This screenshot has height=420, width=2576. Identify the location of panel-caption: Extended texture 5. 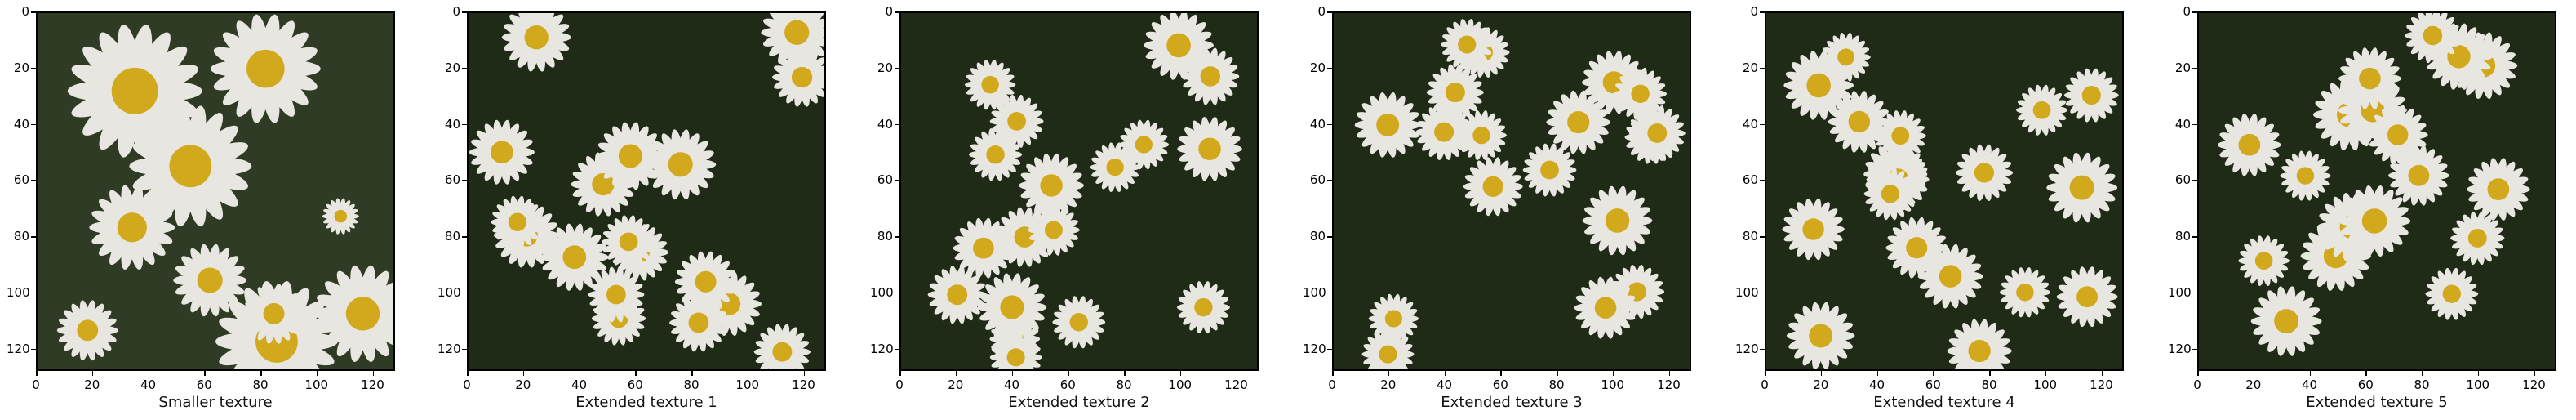
(2377, 402).